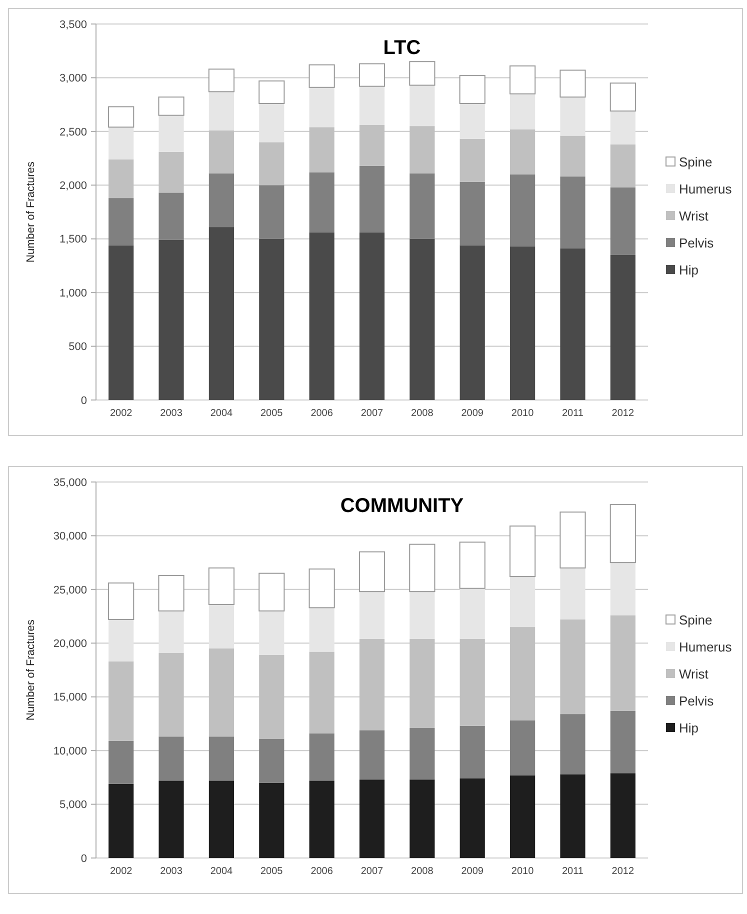  What do you see at coordinates (402, 48) in the screenshot?
I see `text: LTC` at bounding box center [402, 48].